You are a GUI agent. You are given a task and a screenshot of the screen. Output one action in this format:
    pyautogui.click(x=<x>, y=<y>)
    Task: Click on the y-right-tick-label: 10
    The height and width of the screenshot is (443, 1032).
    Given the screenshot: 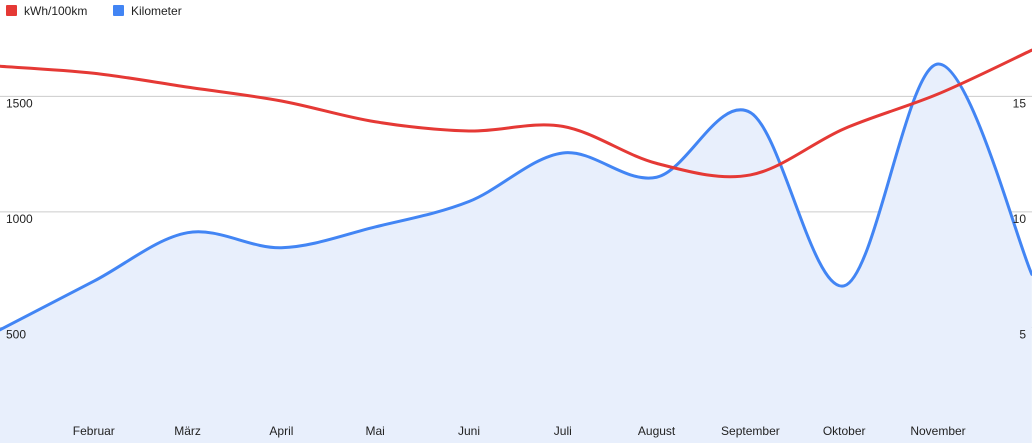 What is the action you would take?
    pyautogui.click(x=1020, y=219)
    